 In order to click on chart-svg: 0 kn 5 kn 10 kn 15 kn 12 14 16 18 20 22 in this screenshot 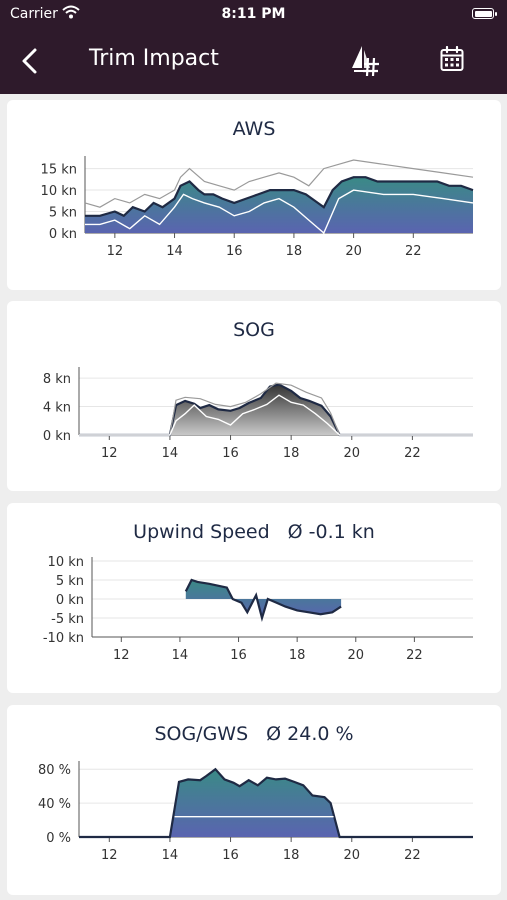, I will do `click(257, 207)`.